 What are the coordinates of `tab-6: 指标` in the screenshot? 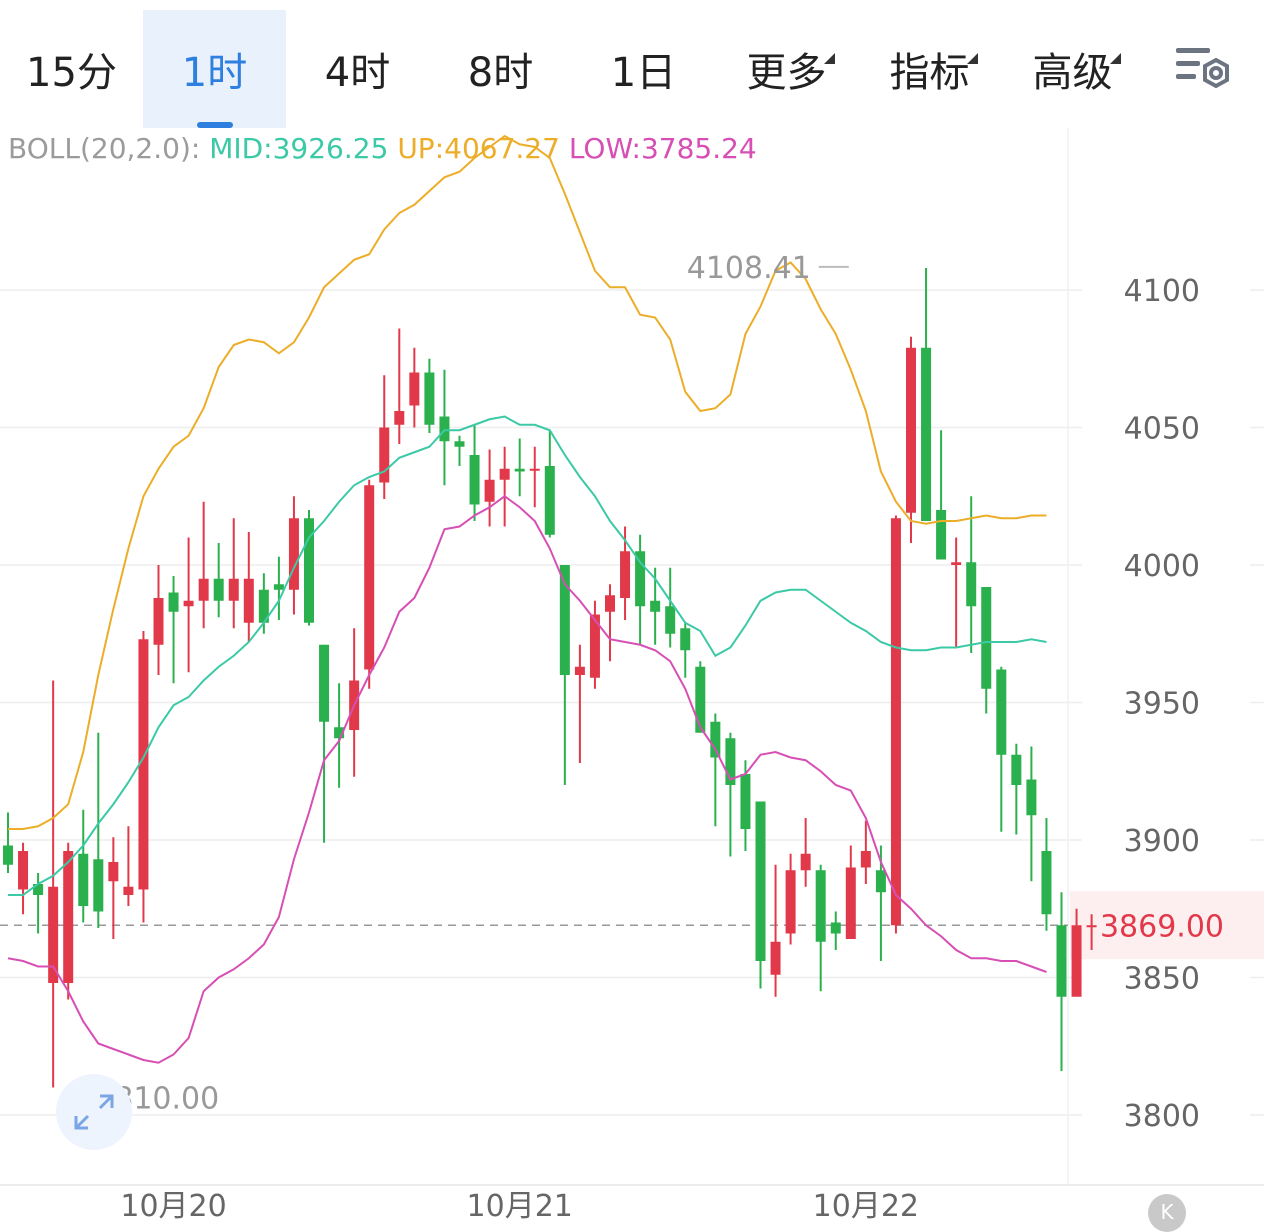 It's located at (929, 69).